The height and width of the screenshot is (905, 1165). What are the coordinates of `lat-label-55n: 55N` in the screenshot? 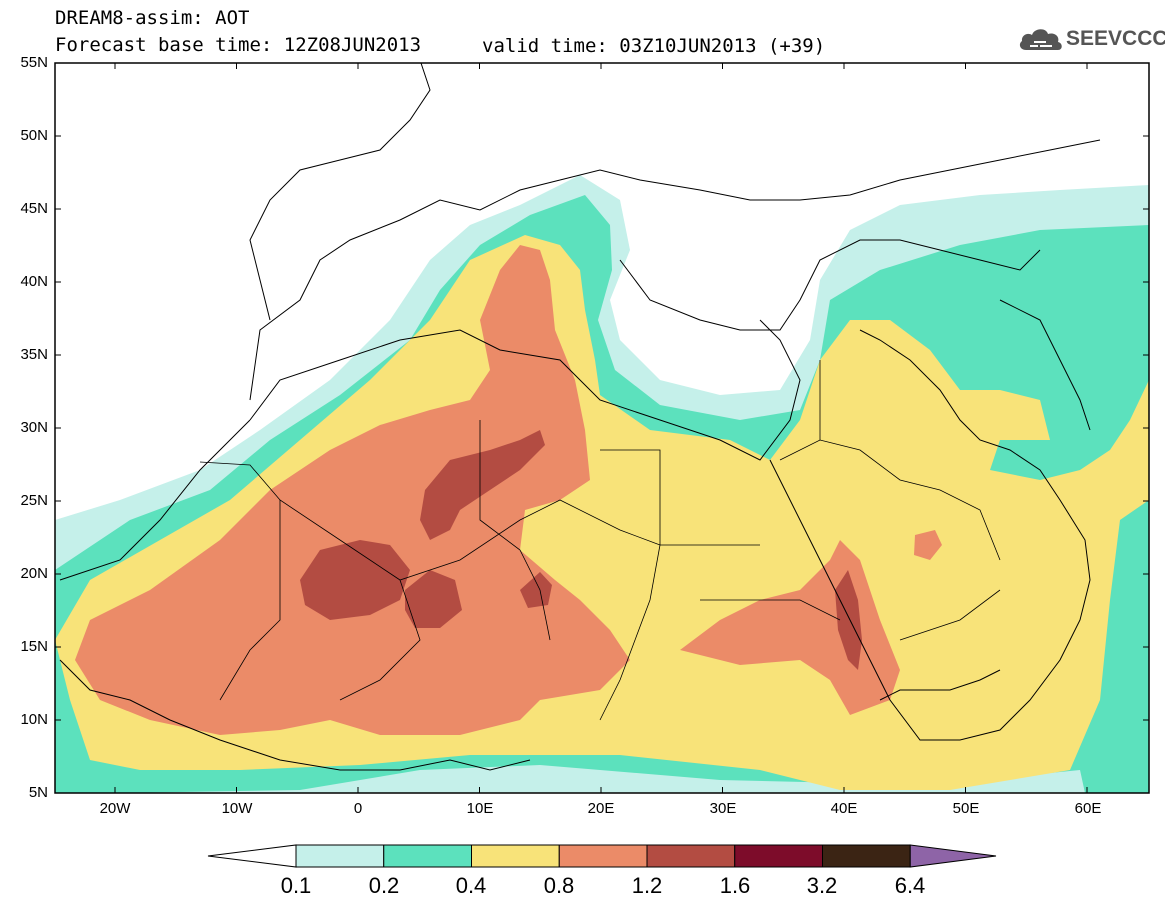 It's located at (34, 62).